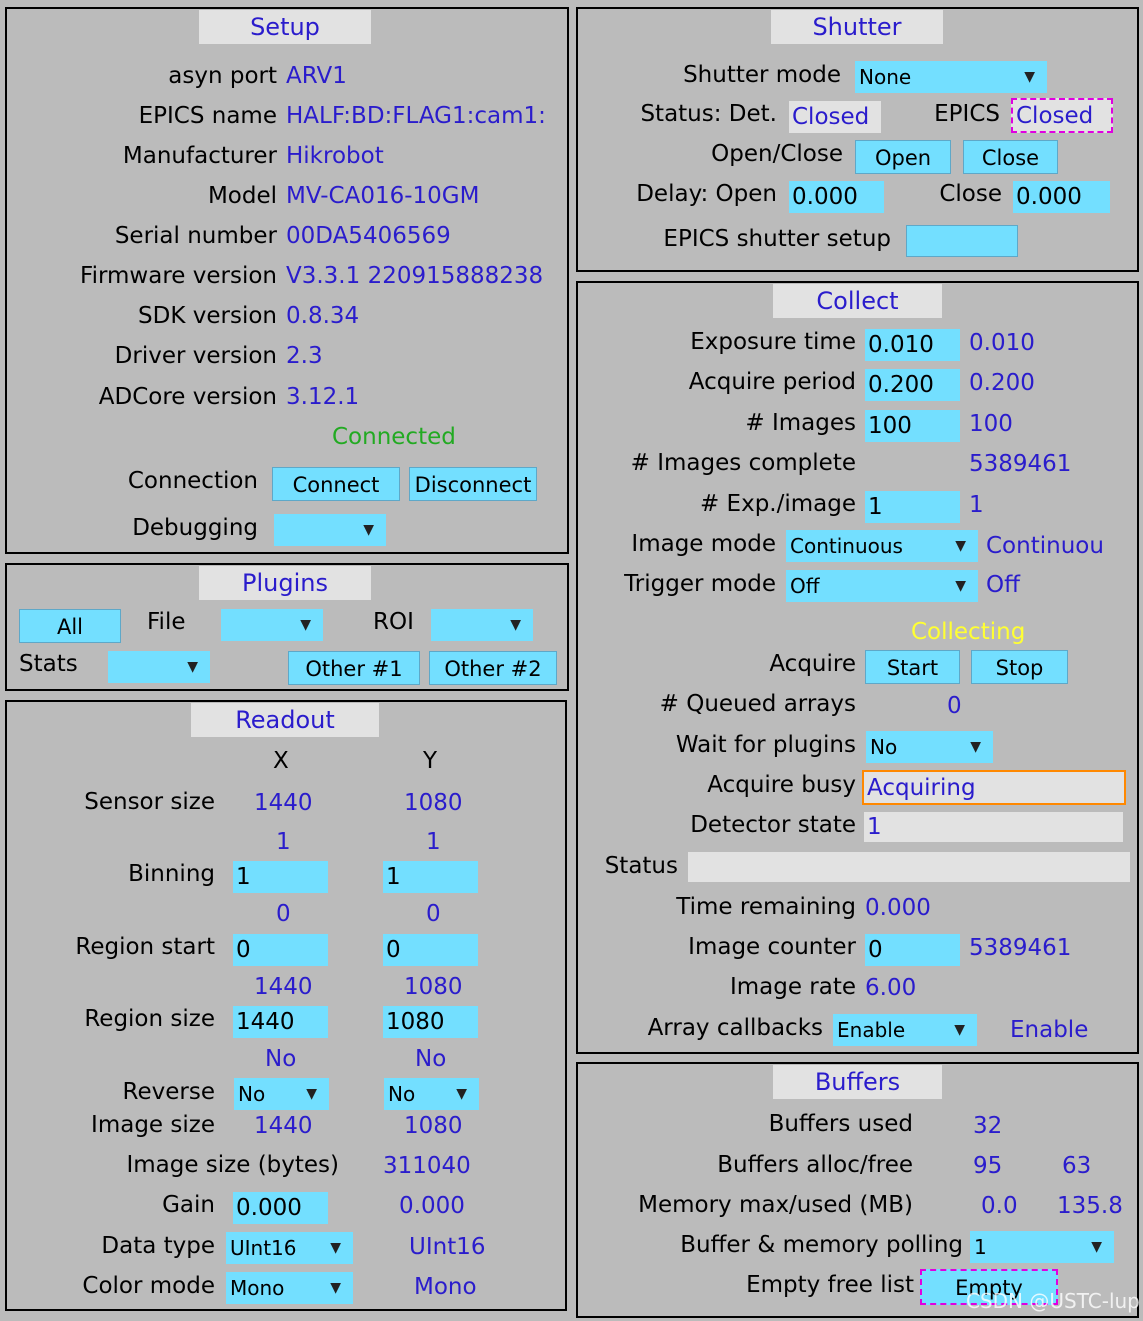 This screenshot has height=1321, width=1143. What do you see at coordinates (416, 116) in the screenshot?
I see `epics-name-value: HALF:BD:FLAG1:cam1:` at bounding box center [416, 116].